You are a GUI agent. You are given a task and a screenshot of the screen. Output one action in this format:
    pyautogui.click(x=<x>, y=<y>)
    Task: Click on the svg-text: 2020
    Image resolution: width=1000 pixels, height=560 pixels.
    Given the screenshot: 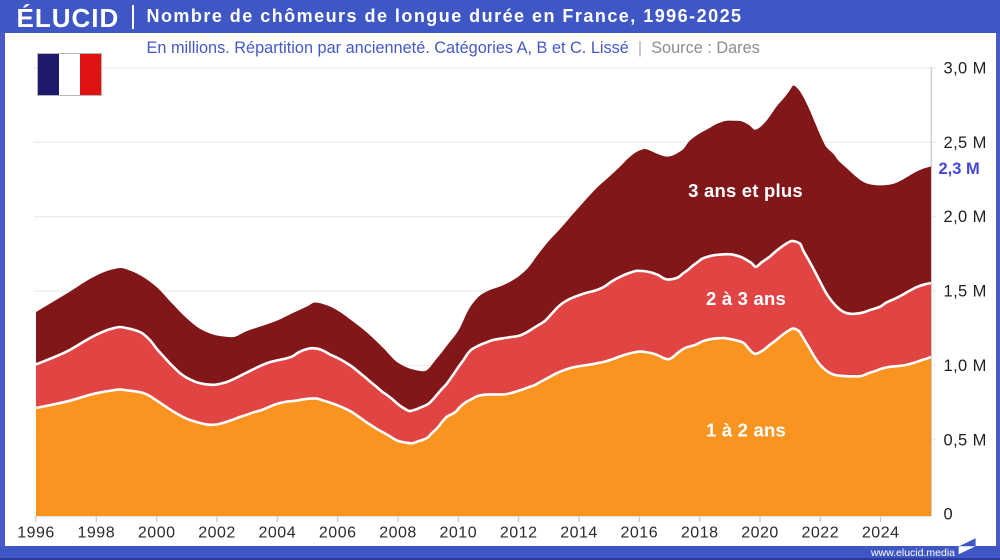 What is the action you would take?
    pyautogui.click(x=760, y=532)
    